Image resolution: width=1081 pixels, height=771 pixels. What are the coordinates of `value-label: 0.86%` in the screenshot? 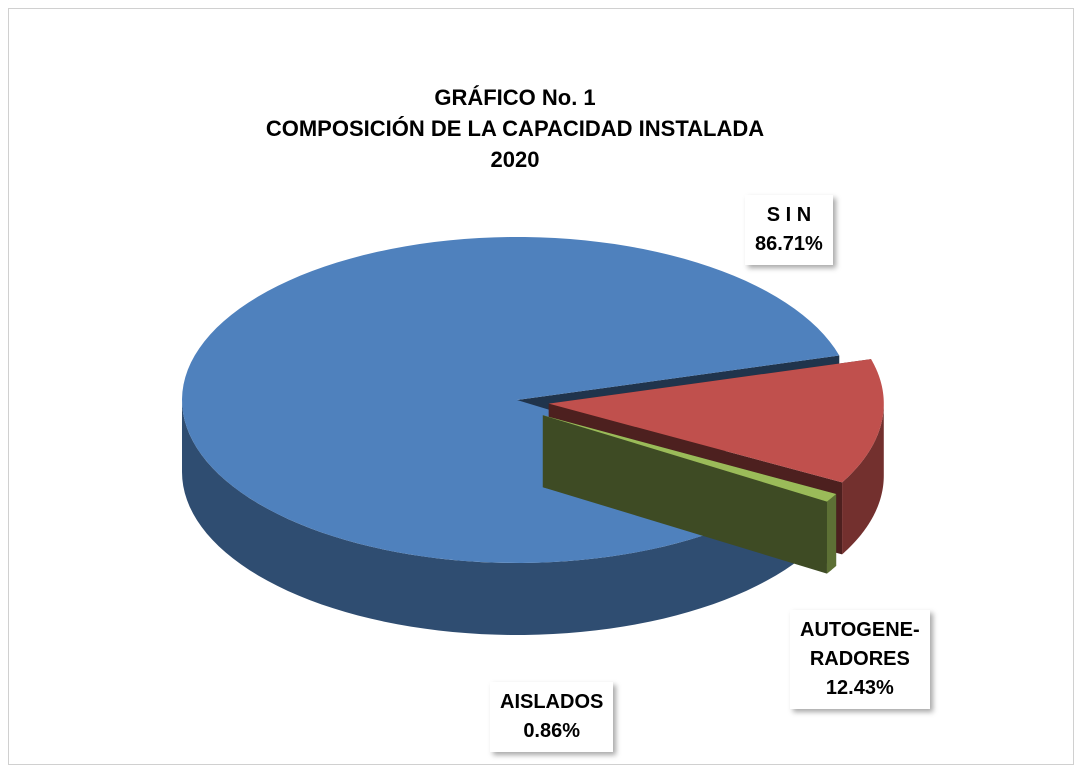 It's located at (552, 731).